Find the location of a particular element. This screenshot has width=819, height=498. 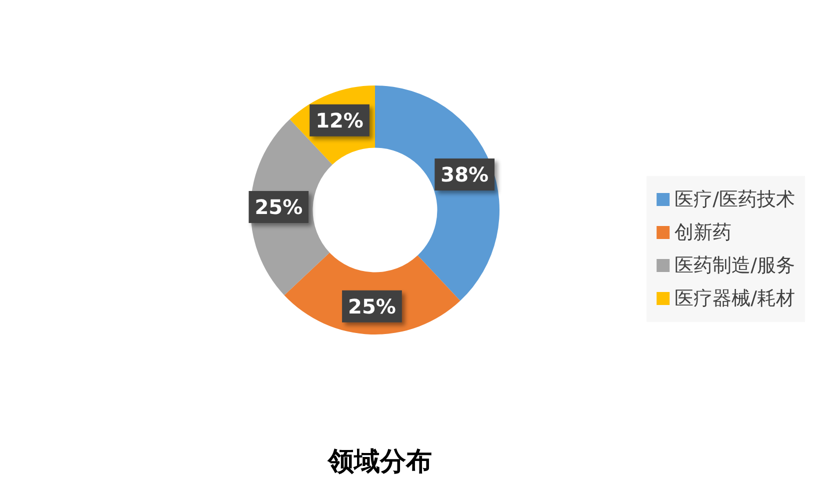

legend-label: 医疗器械/耗材 is located at coordinates (735, 299).